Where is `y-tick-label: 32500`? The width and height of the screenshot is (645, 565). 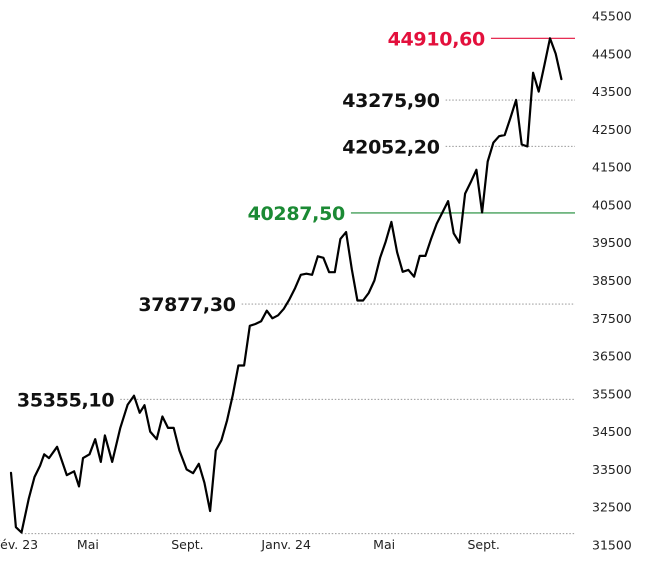
y-tick-label: 32500 is located at coordinates (612, 507).